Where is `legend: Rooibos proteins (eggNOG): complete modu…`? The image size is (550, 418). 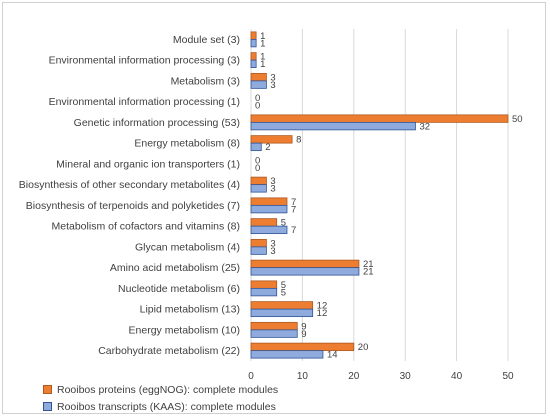
legend: Rooibos proteins (eggNOG): complete modu… is located at coordinates (278, 400).